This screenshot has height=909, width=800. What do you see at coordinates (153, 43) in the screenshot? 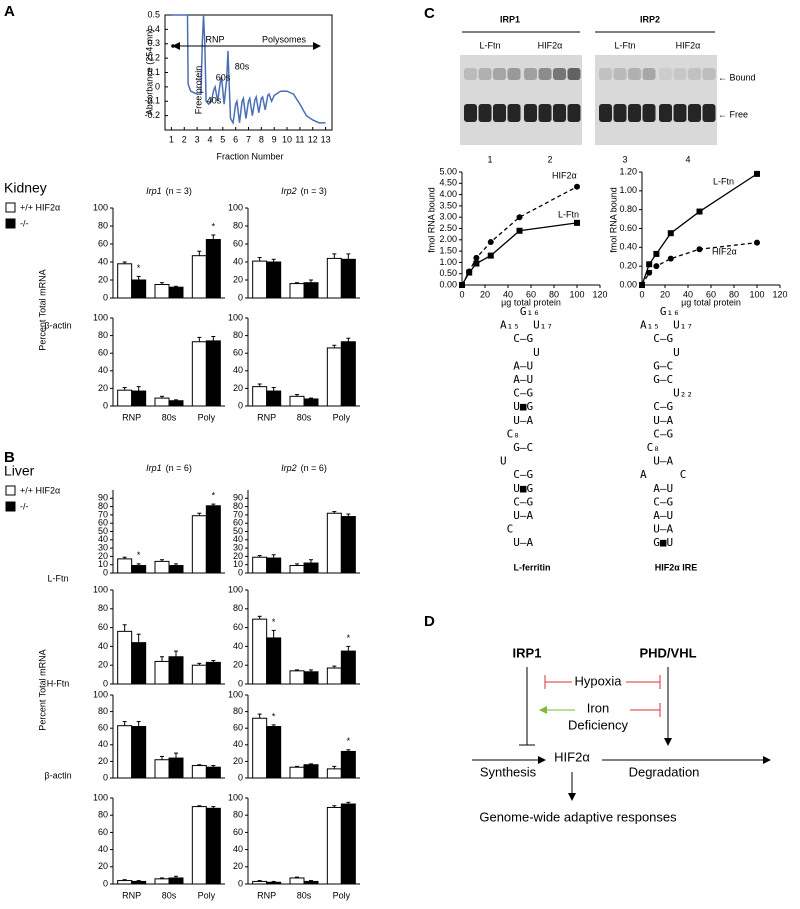
I see `y-tick-label: 0.3` at bounding box center [153, 43].